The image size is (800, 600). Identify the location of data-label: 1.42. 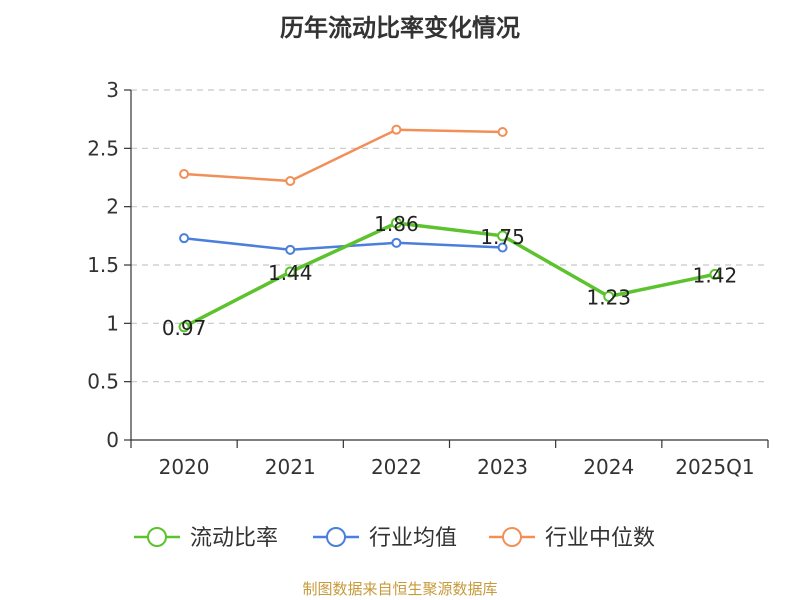
(715, 275).